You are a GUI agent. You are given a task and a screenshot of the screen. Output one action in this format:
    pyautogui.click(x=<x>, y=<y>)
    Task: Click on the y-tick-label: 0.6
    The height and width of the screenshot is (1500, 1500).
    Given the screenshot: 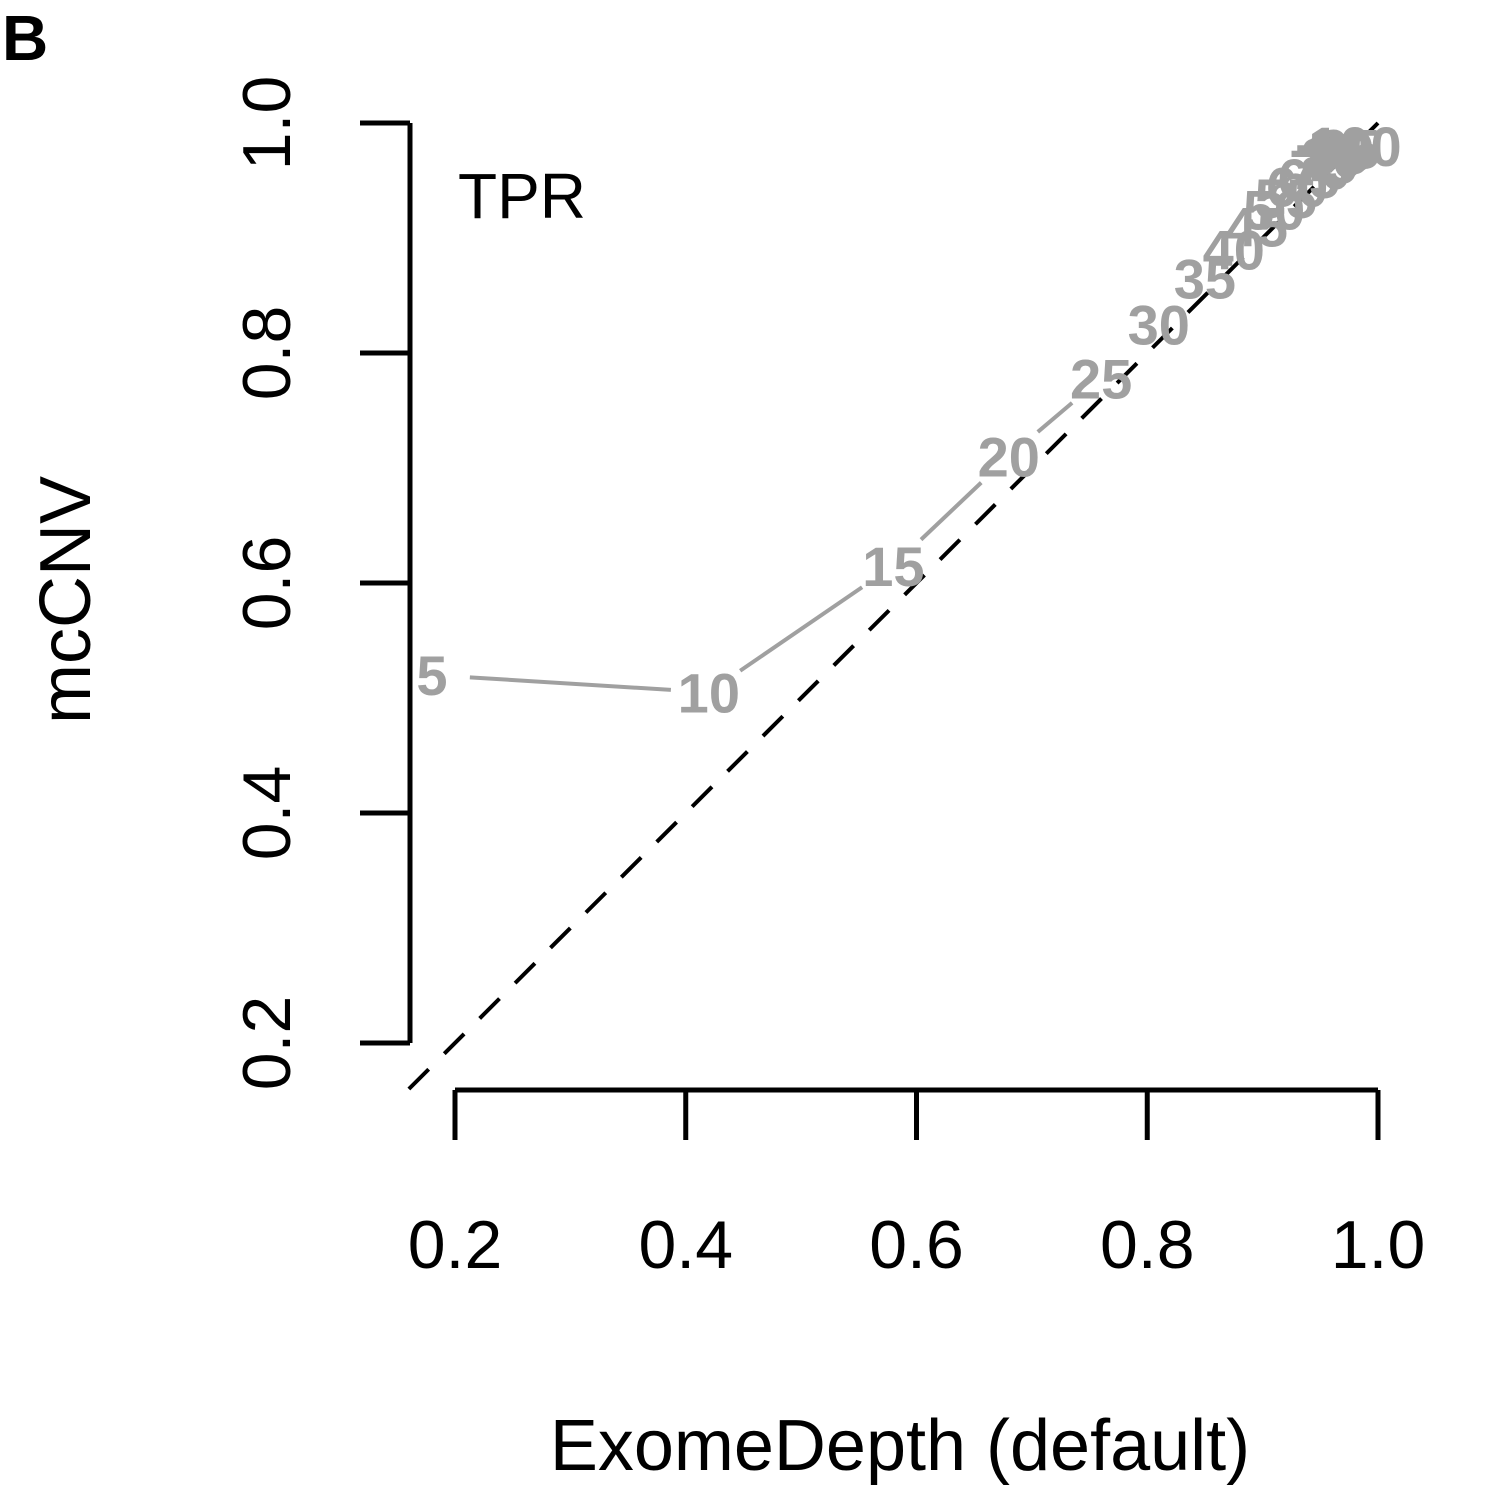 What is the action you would take?
    pyautogui.click(x=267, y=583)
    